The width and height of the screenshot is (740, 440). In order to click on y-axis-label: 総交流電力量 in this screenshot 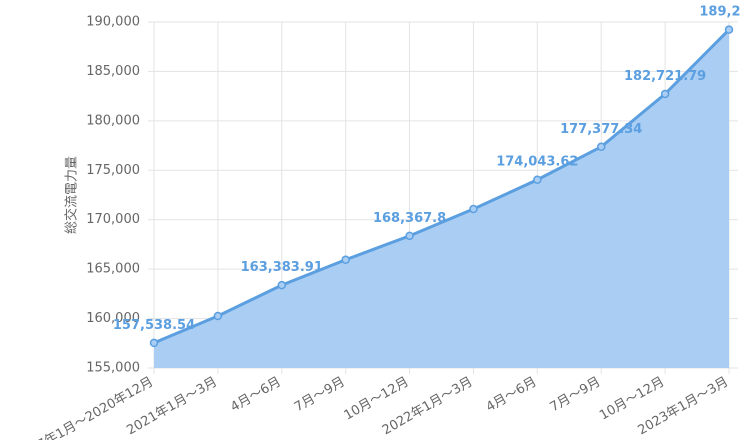, I will do `click(72, 195)`.